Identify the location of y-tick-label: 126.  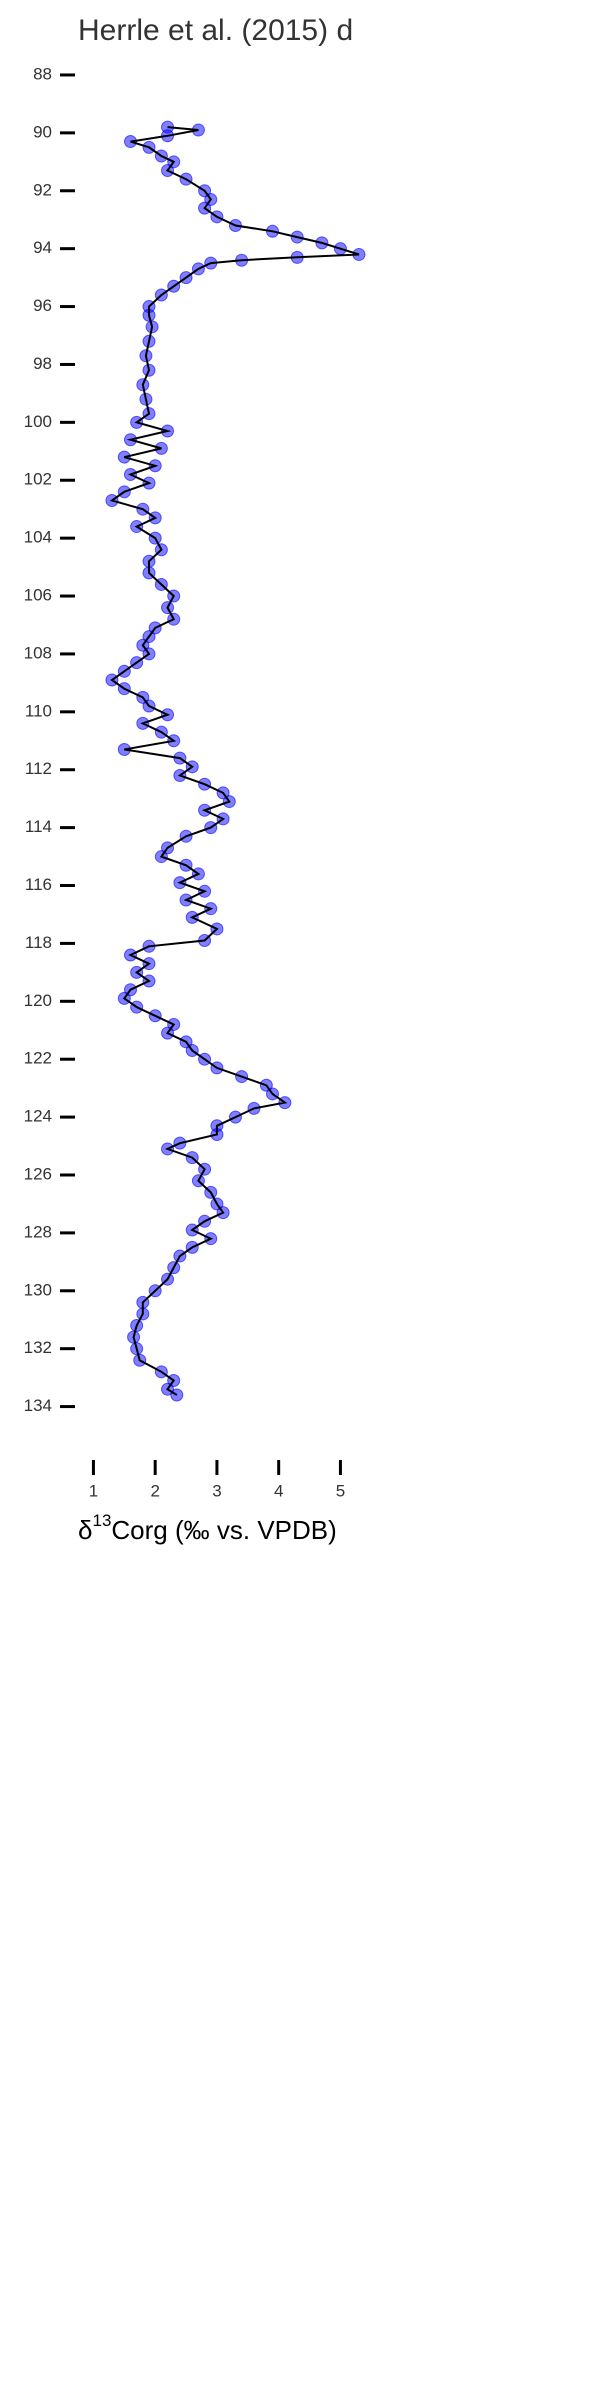
(38, 1173).